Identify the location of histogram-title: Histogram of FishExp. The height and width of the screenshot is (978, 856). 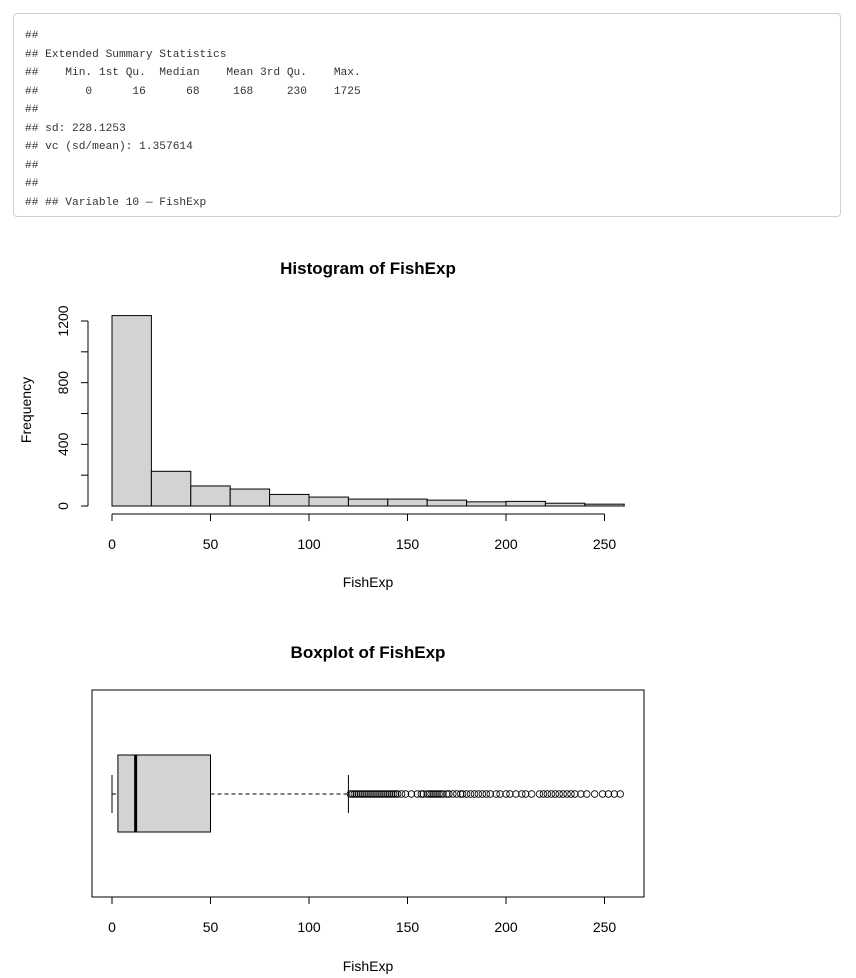
(368, 268).